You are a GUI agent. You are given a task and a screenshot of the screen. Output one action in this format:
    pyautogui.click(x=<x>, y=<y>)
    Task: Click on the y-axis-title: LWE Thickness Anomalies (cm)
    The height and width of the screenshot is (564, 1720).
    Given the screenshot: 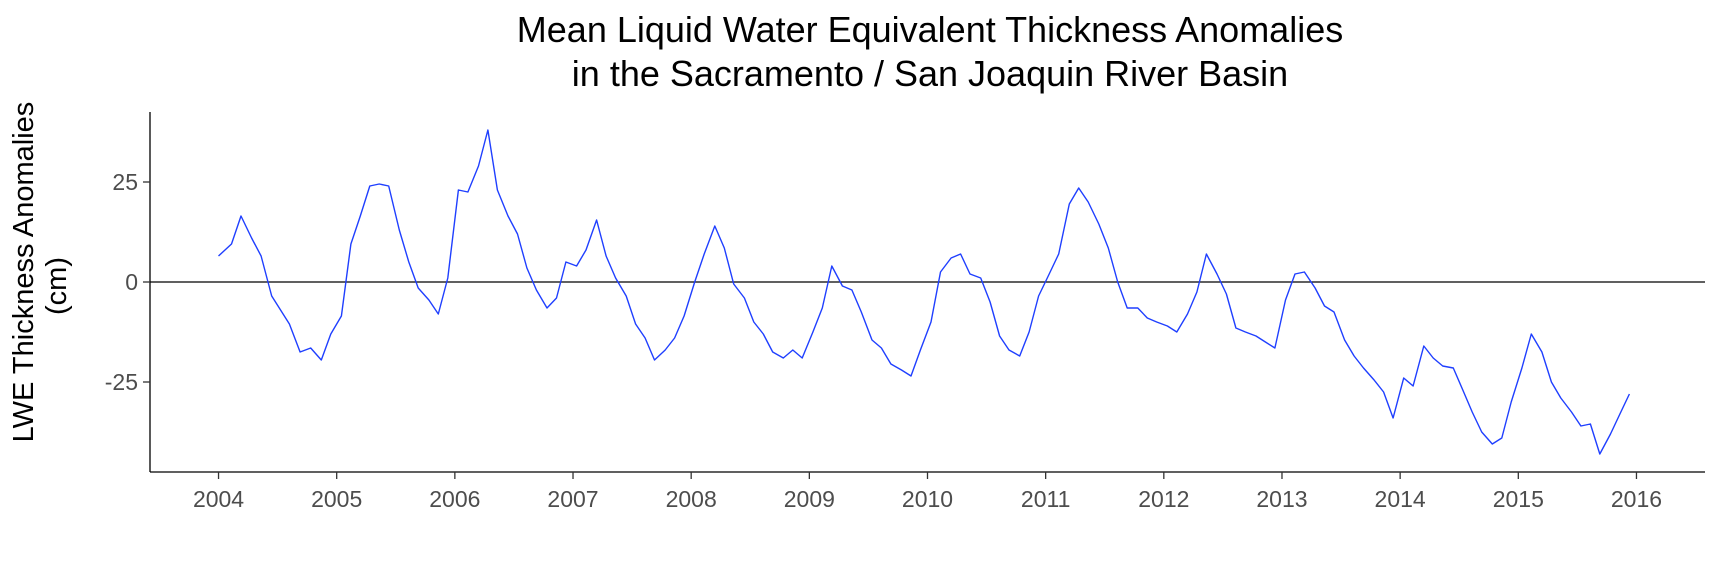 What is the action you would take?
    pyautogui.click(x=40, y=272)
    